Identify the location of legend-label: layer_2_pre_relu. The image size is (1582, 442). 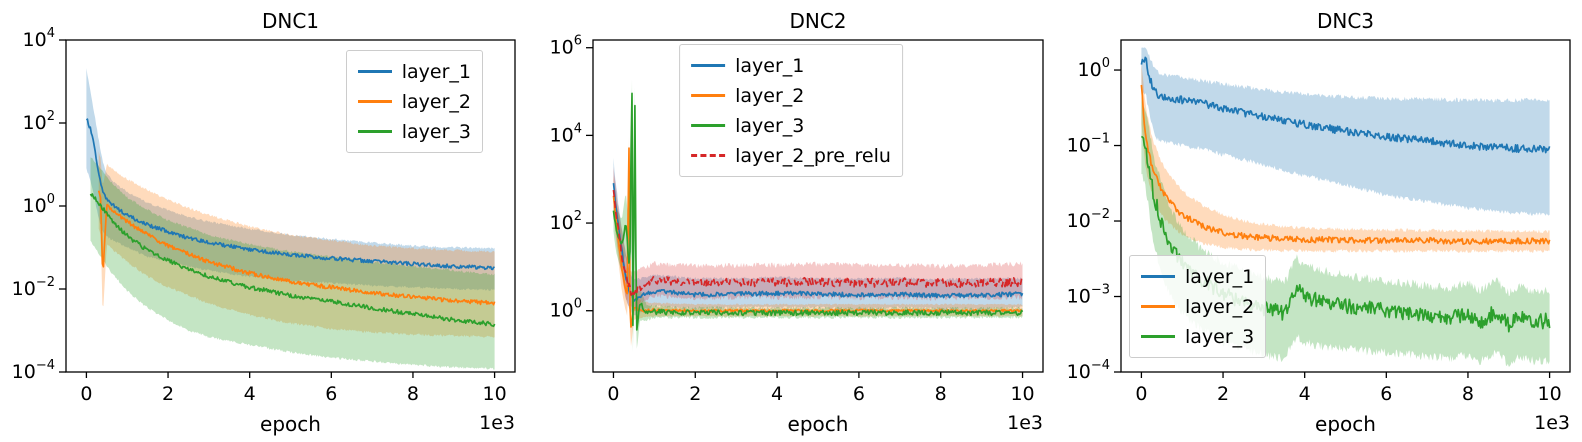
(813, 155).